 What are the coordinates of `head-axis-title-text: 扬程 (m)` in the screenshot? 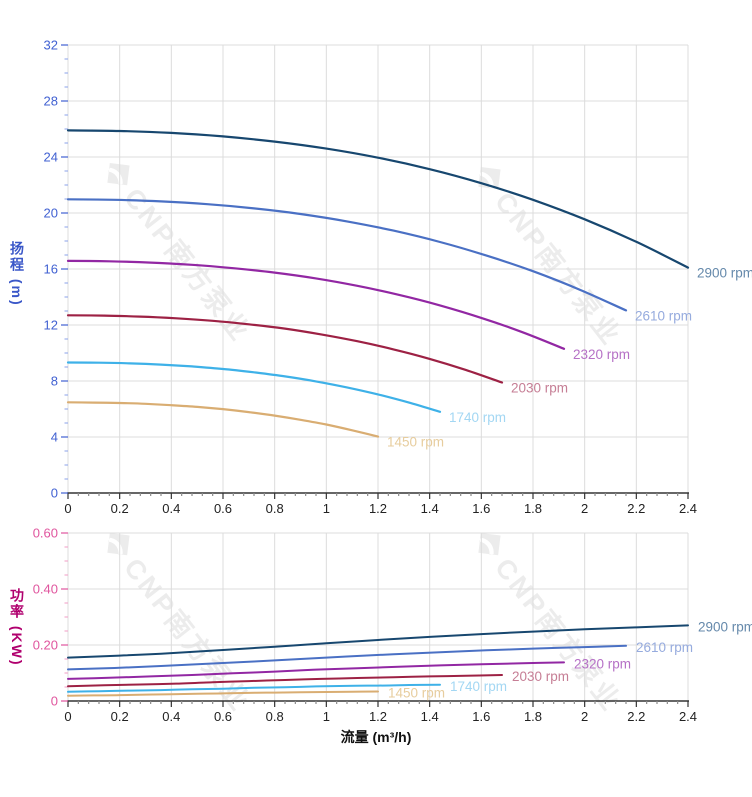 It's located at (17, 274).